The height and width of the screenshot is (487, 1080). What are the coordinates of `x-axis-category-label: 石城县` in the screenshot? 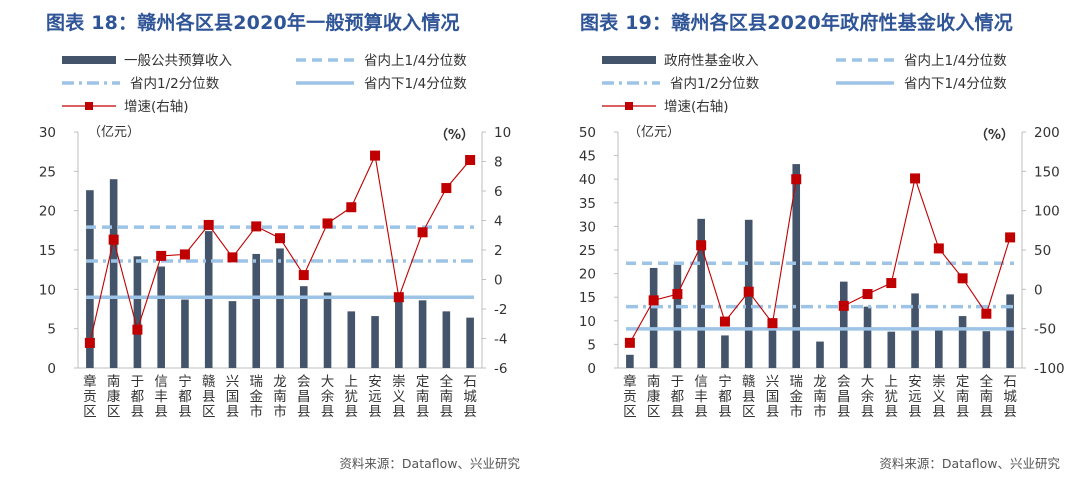 It's located at (470, 397).